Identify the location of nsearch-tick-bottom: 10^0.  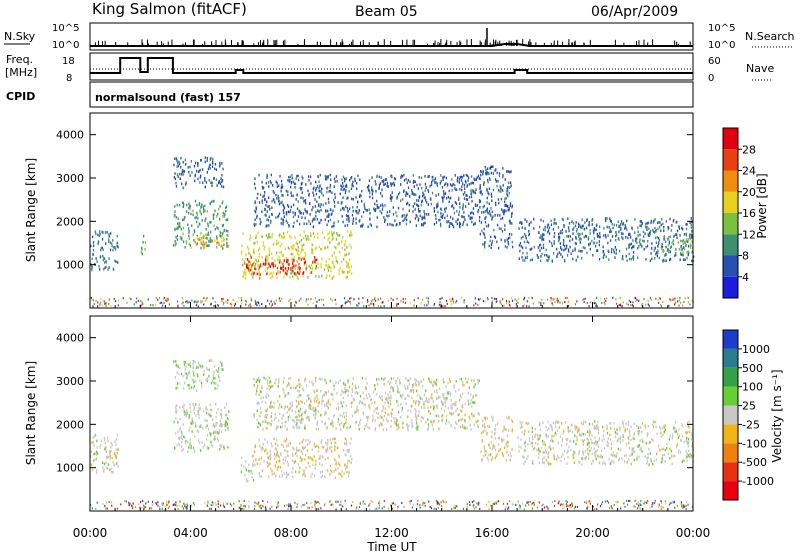
(721, 45).